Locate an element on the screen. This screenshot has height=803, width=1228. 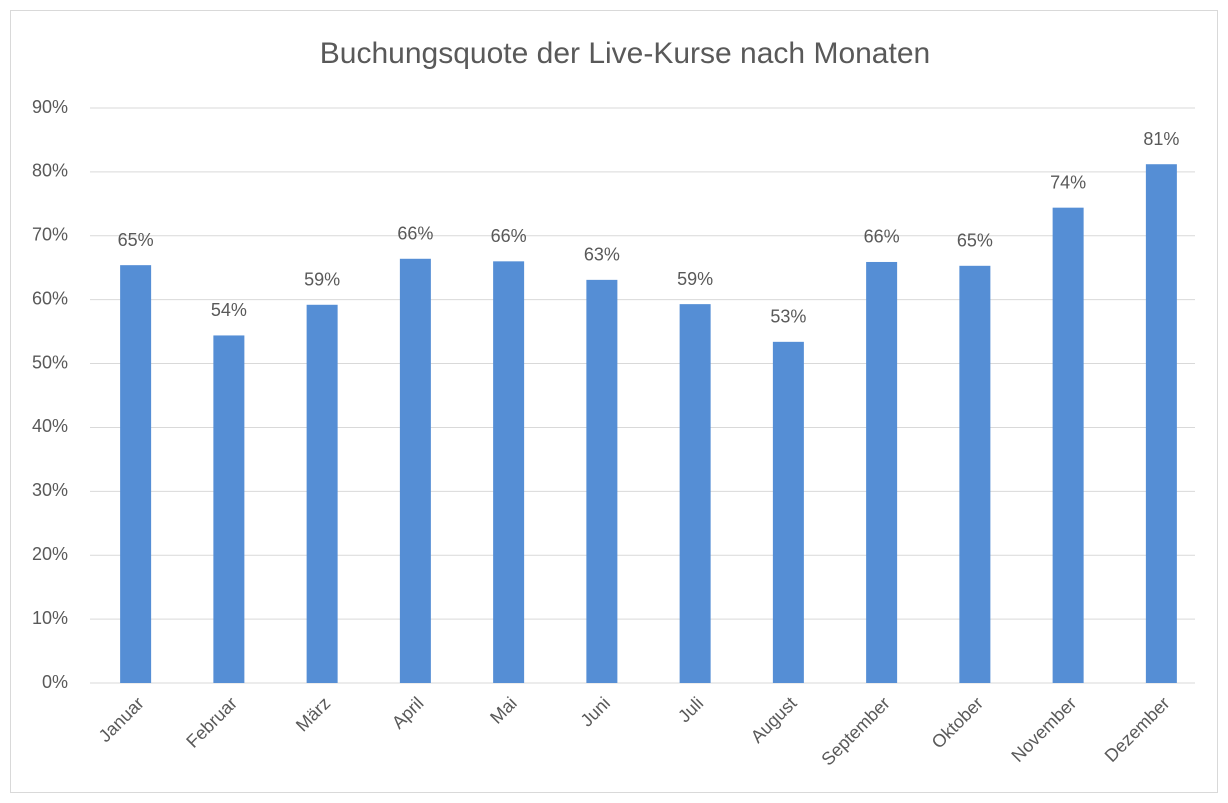
y-tick-label: 90% is located at coordinates (50, 107).